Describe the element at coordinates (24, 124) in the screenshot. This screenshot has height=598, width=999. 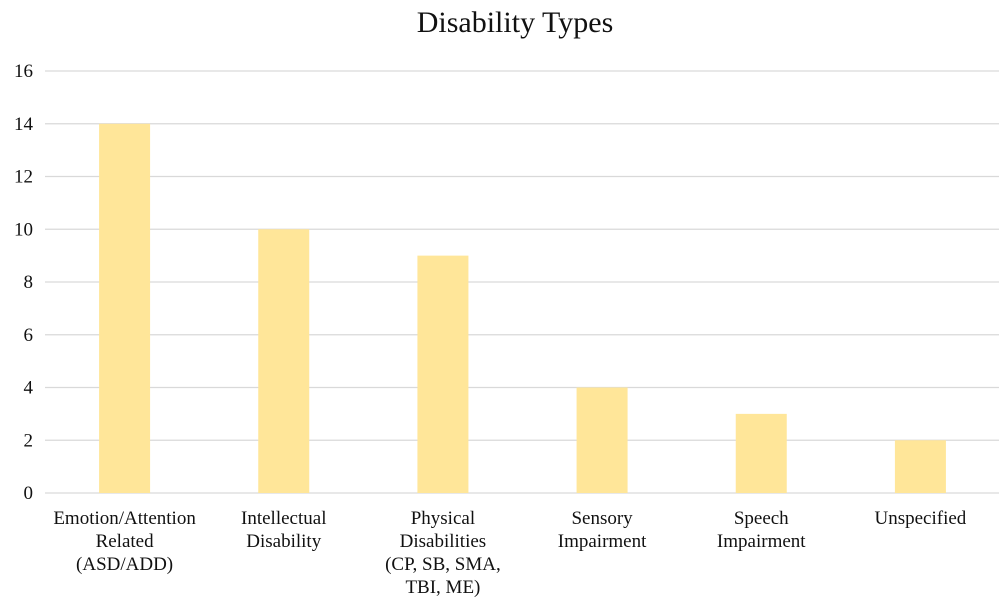
I see `y-tick-label: 14` at that location.